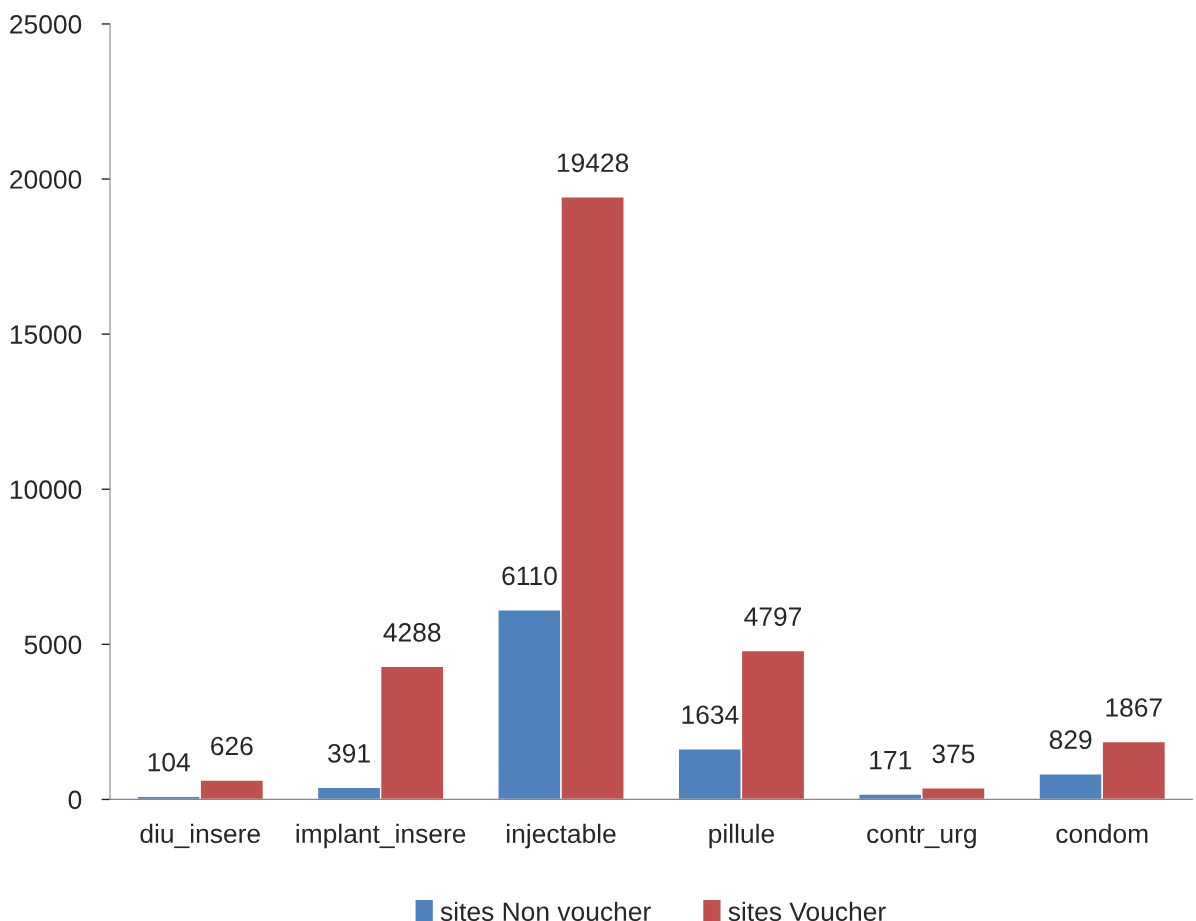 The image size is (1196, 921). What do you see at coordinates (53, 645) in the screenshot?
I see `y-tick-label: 5000` at bounding box center [53, 645].